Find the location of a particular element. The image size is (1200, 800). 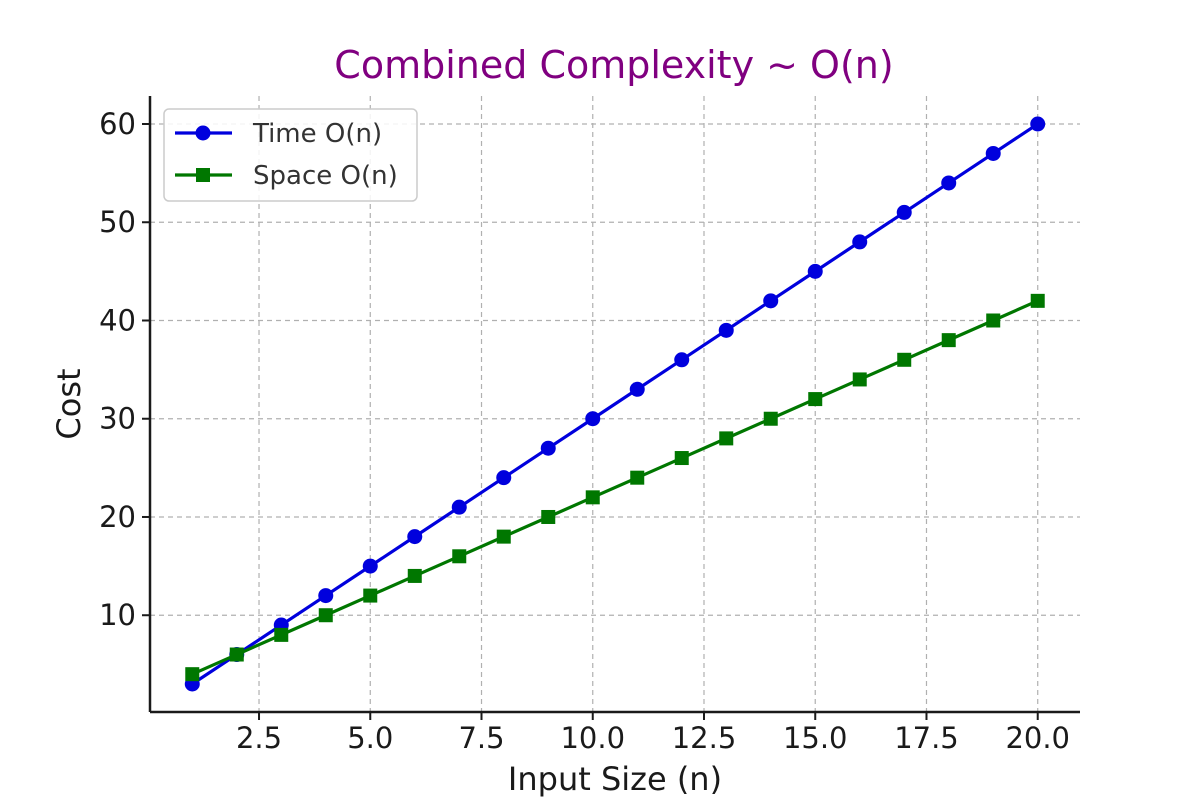

y-tick-label: 40 is located at coordinates (117, 320).